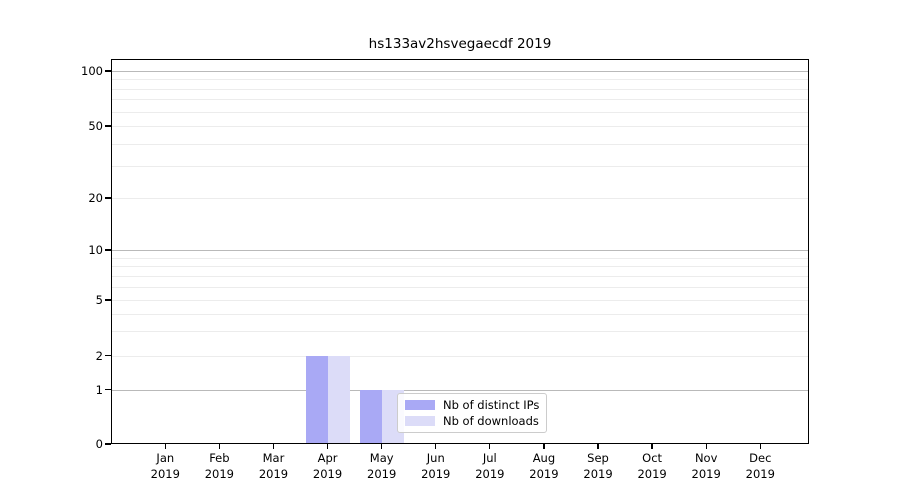 This screenshot has height=500, width=900. Describe the element at coordinates (95, 198) in the screenshot. I see `y-tick-label: 20` at that location.